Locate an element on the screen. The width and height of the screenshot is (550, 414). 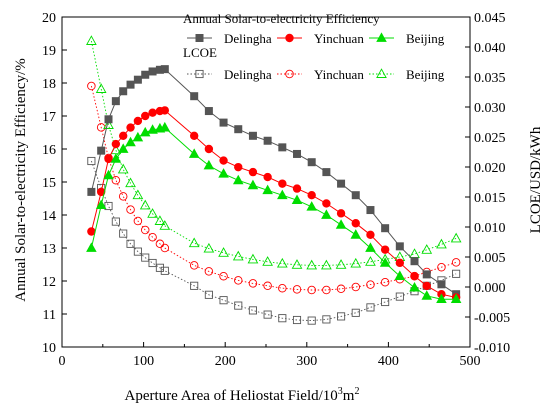
y-left-tick-label: 10 is located at coordinates (49, 348).